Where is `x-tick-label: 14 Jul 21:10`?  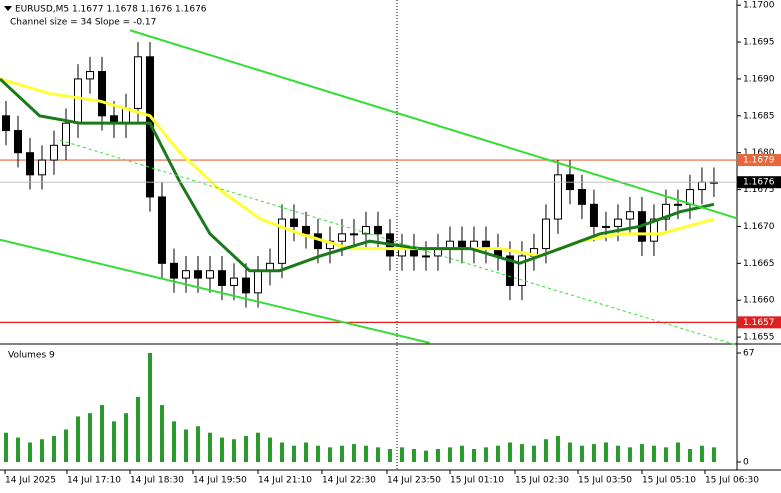 x-tick-label: 14 Jul 21:10 is located at coordinates (285, 481).